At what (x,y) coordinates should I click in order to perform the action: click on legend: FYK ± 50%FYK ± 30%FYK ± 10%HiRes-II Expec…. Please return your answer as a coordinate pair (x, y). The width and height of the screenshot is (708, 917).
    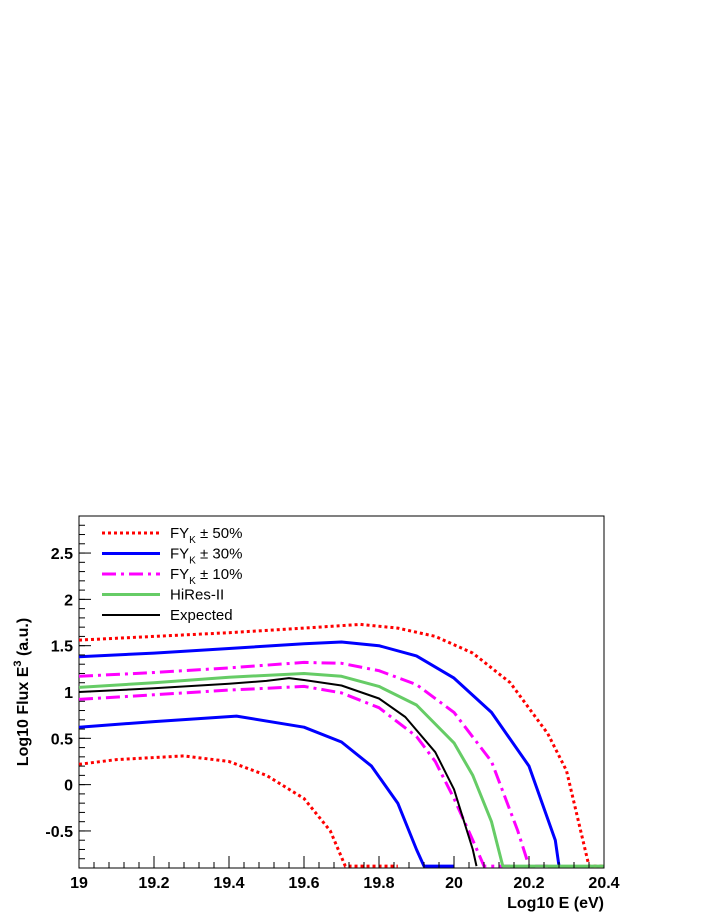
    Looking at the image, I should click on (172, 574).